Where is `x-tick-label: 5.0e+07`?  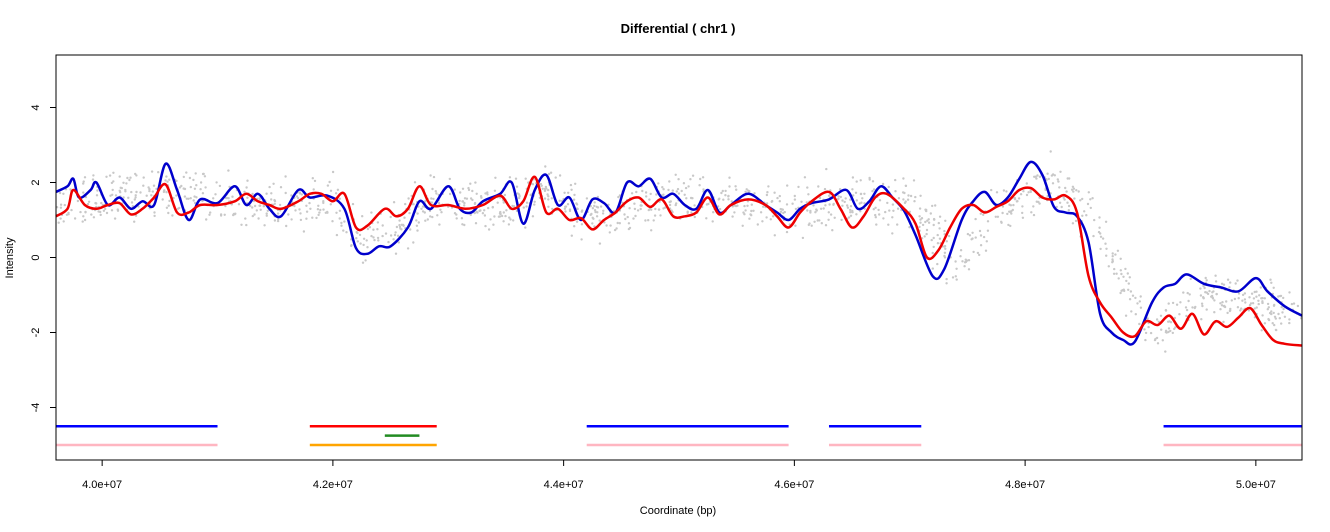
x-tick-label: 5.0e+07 is located at coordinates (1256, 485).